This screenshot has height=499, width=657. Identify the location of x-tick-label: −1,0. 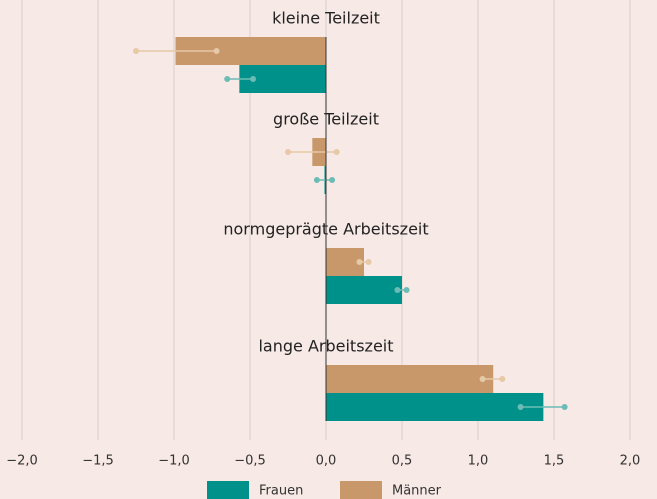
(174, 461).